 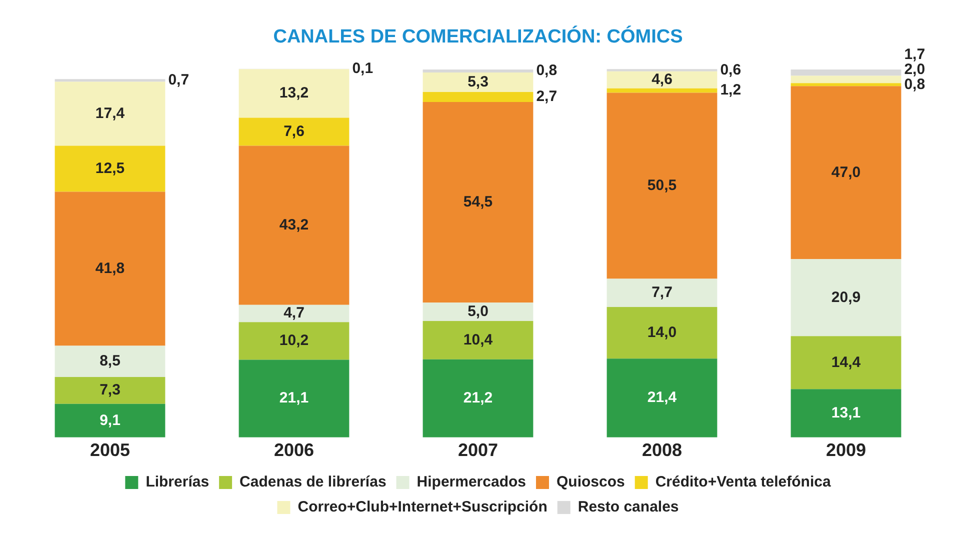 What do you see at coordinates (313, 482) in the screenshot?
I see `legend-label: Cadenas de librerías` at bounding box center [313, 482].